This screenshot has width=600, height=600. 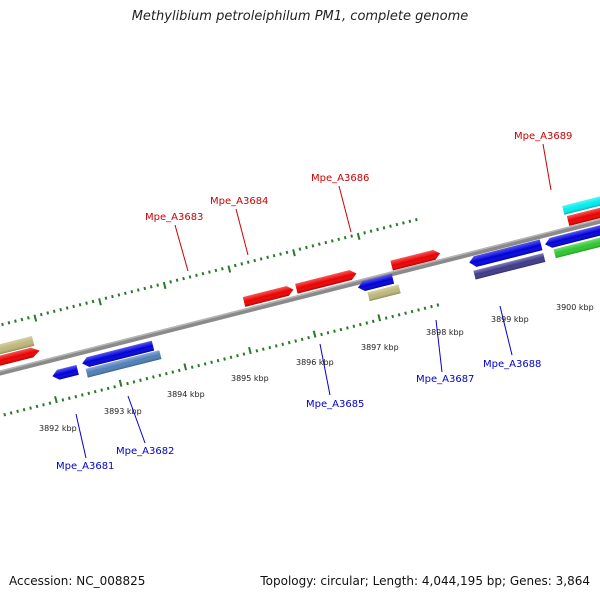 I want to click on gene-darkslateblue, so click(x=509, y=266).